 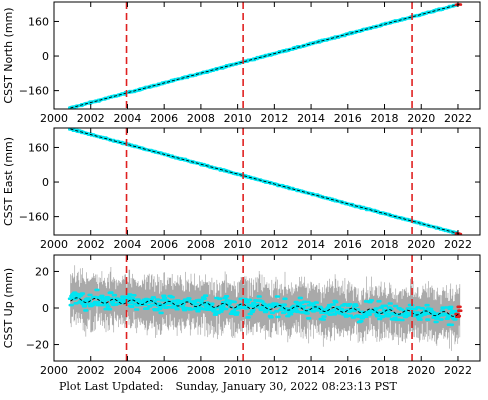 What do you see at coordinates (8, 308) in the screenshot?
I see `y-axis-label: CSST Up (mm)` at bounding box center [8, 308].